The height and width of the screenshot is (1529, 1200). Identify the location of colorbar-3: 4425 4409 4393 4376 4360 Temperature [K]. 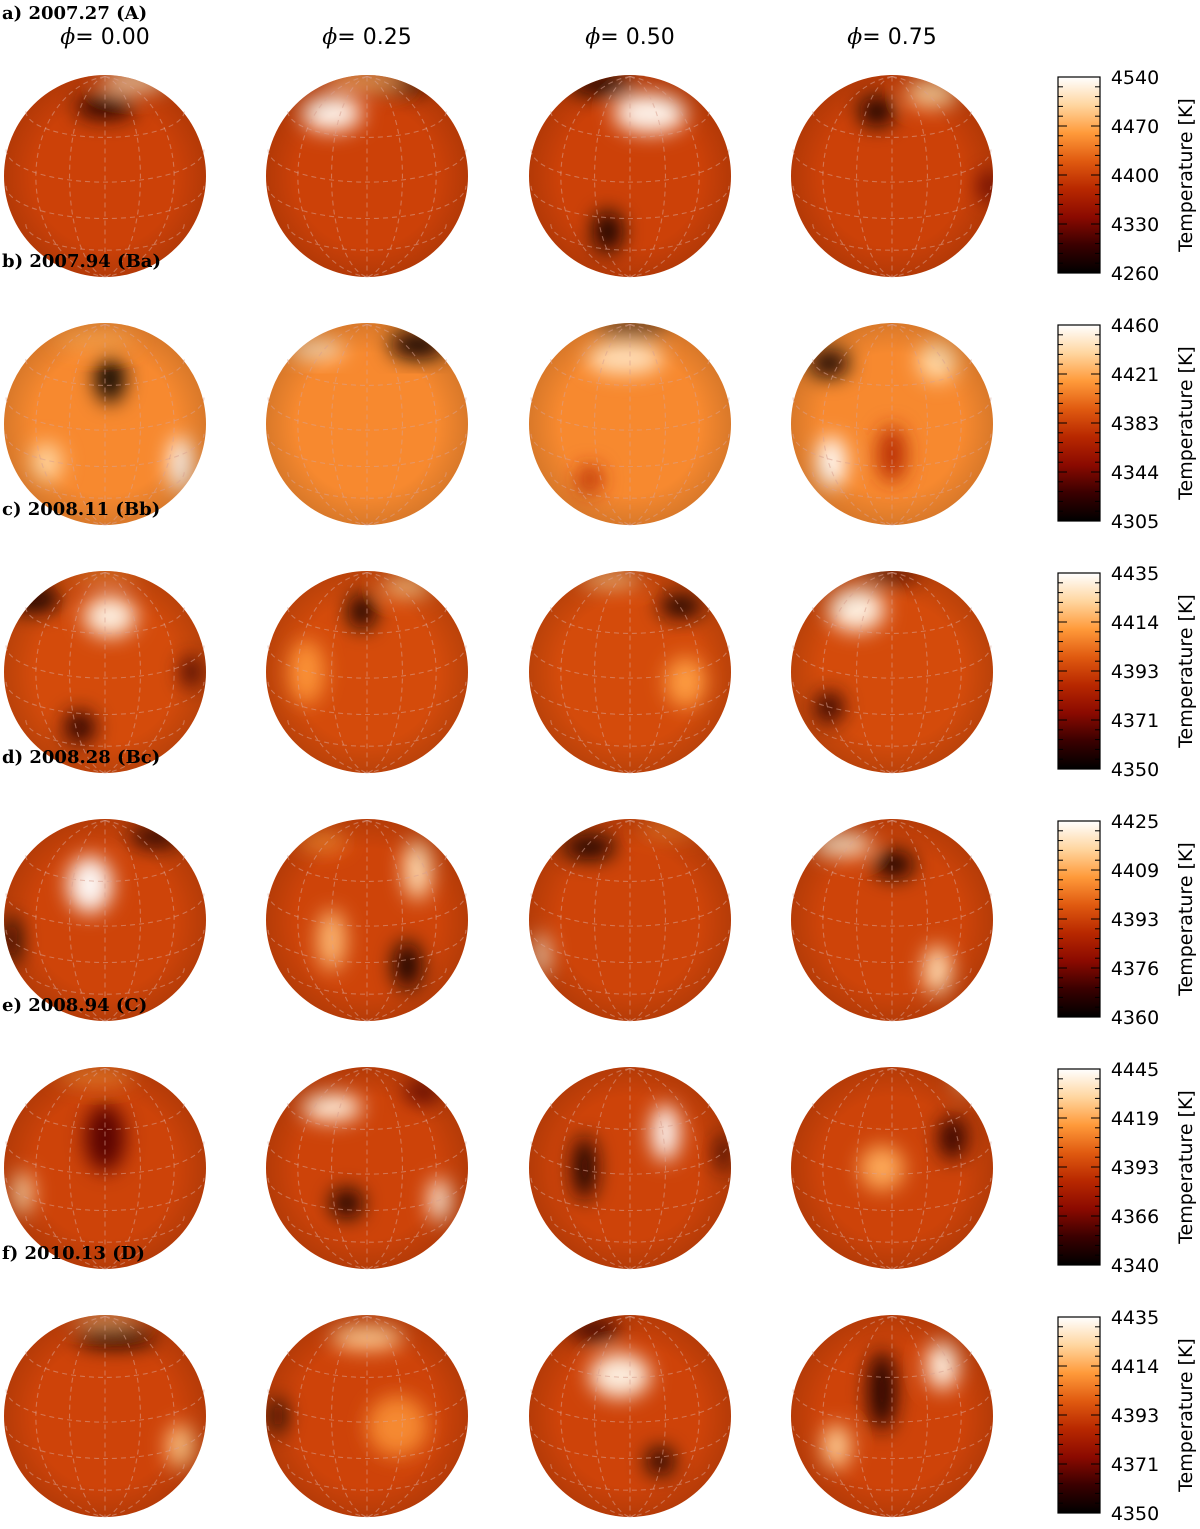
(1127, 920).